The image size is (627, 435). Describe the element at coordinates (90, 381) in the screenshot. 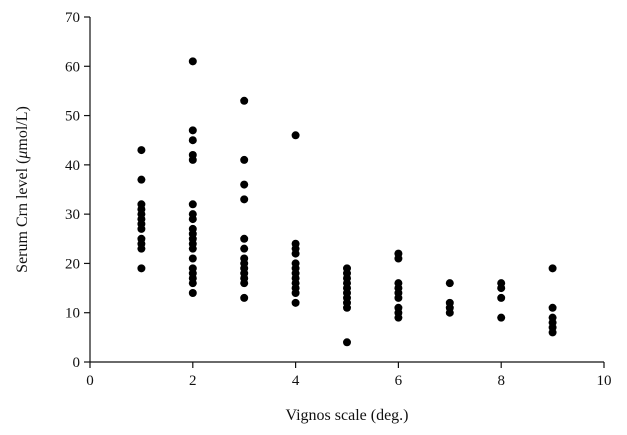

I see `x-tick-label: 0` at that location.